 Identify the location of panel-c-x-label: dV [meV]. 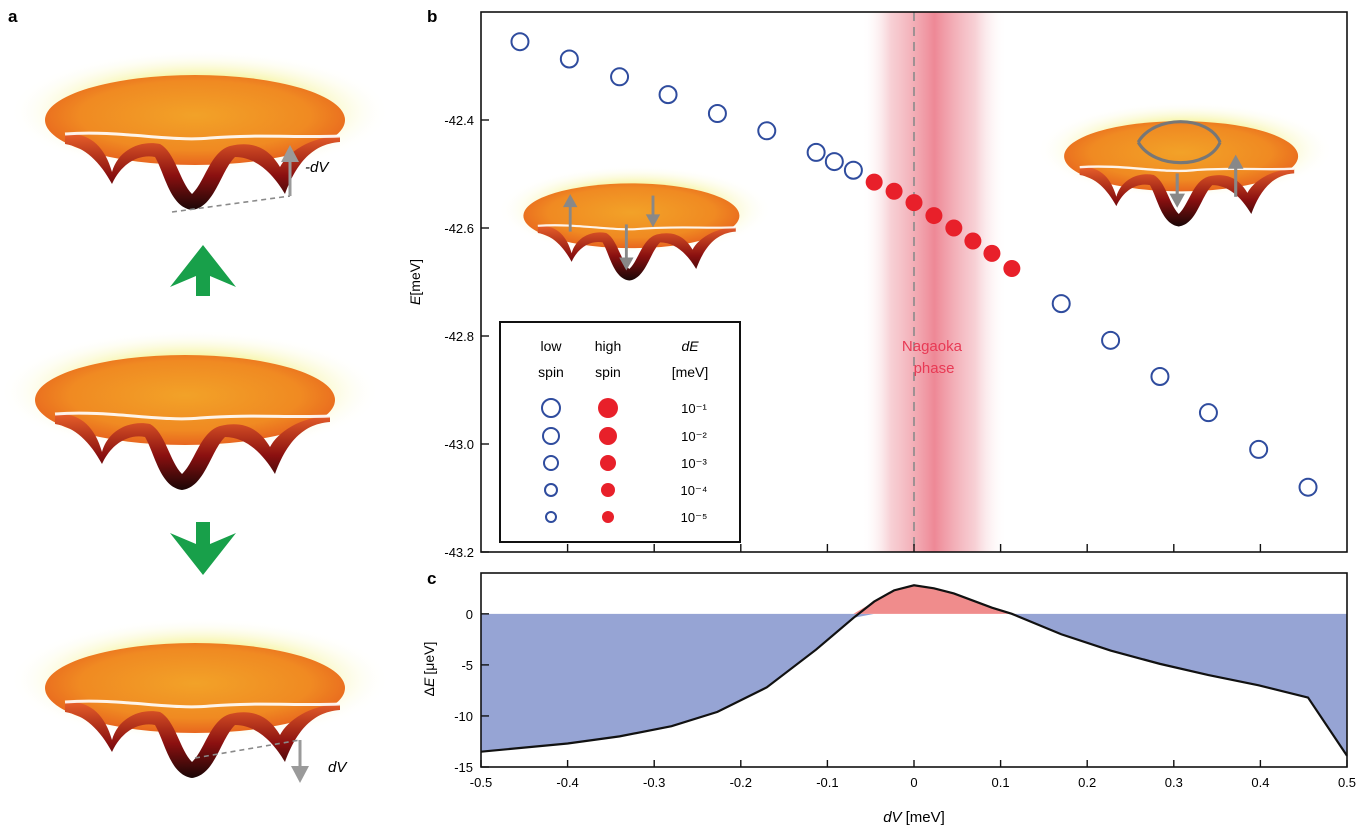
(914, 817).